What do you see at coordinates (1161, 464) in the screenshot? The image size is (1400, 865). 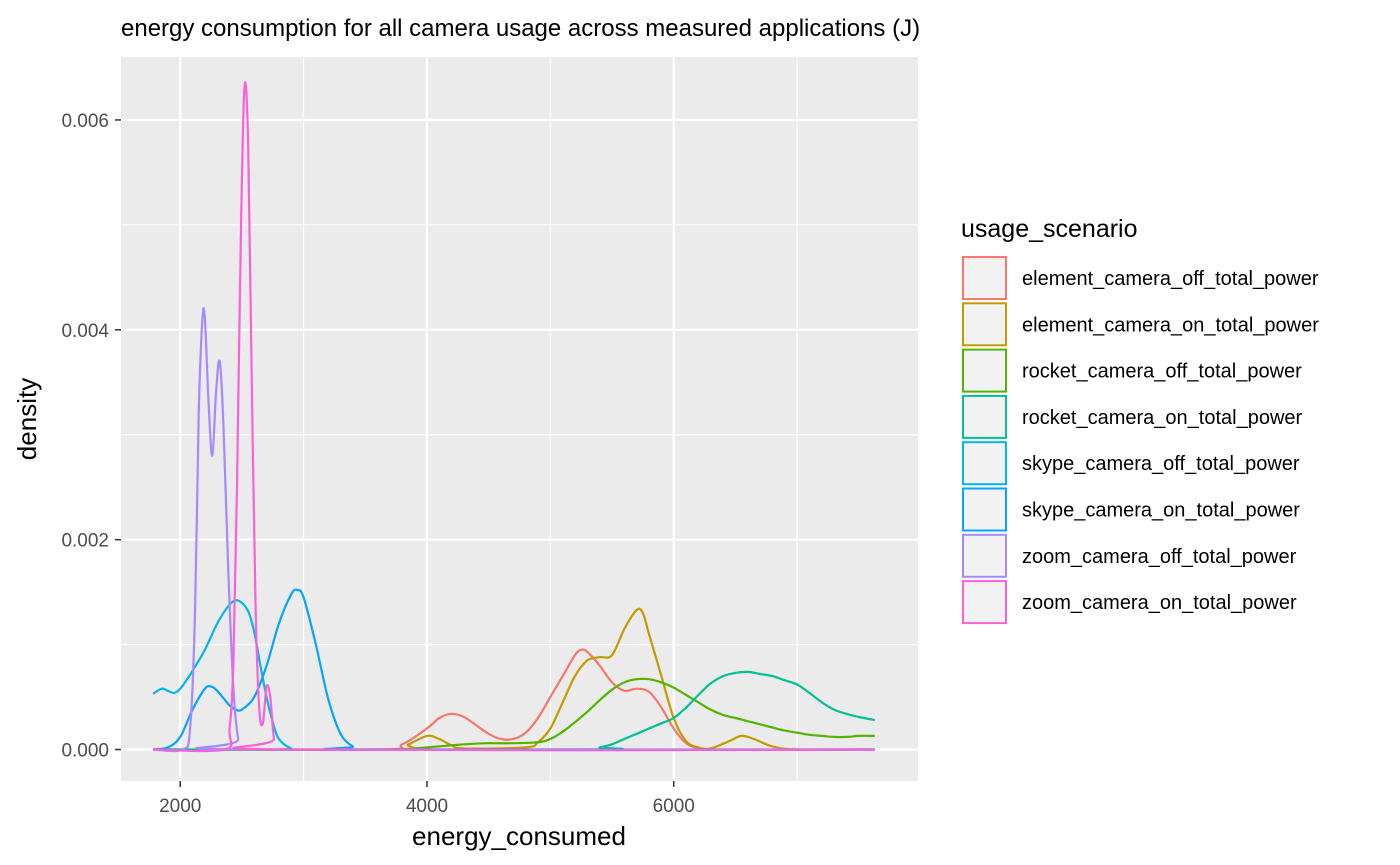 I see `legend-label-skype_camera_off_total_power: skype_camera_off_total_power` at bounding box center [1161, 464].